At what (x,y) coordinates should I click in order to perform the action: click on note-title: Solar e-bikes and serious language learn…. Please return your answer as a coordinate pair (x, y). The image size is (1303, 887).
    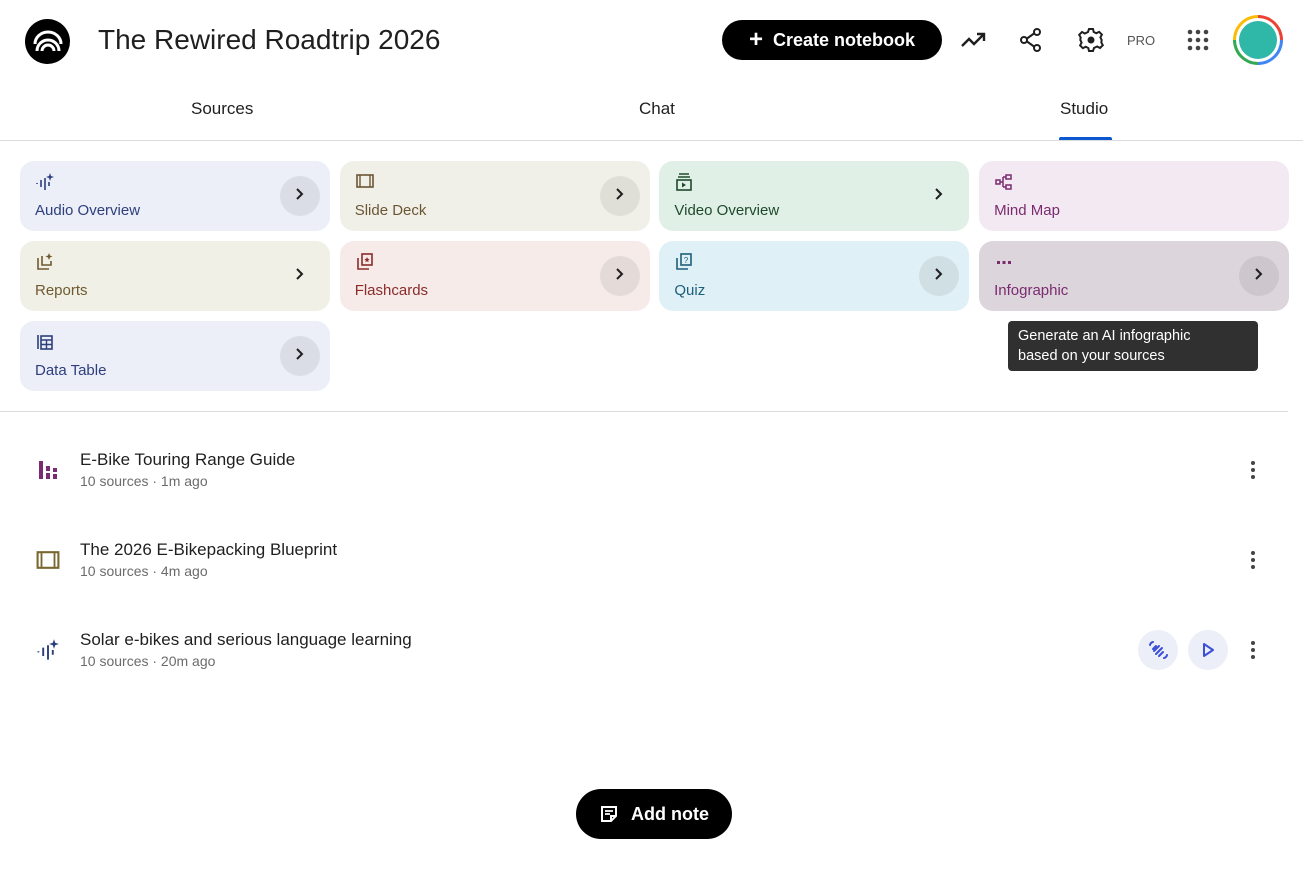
    Looking at the image, I should click on (246, 639).